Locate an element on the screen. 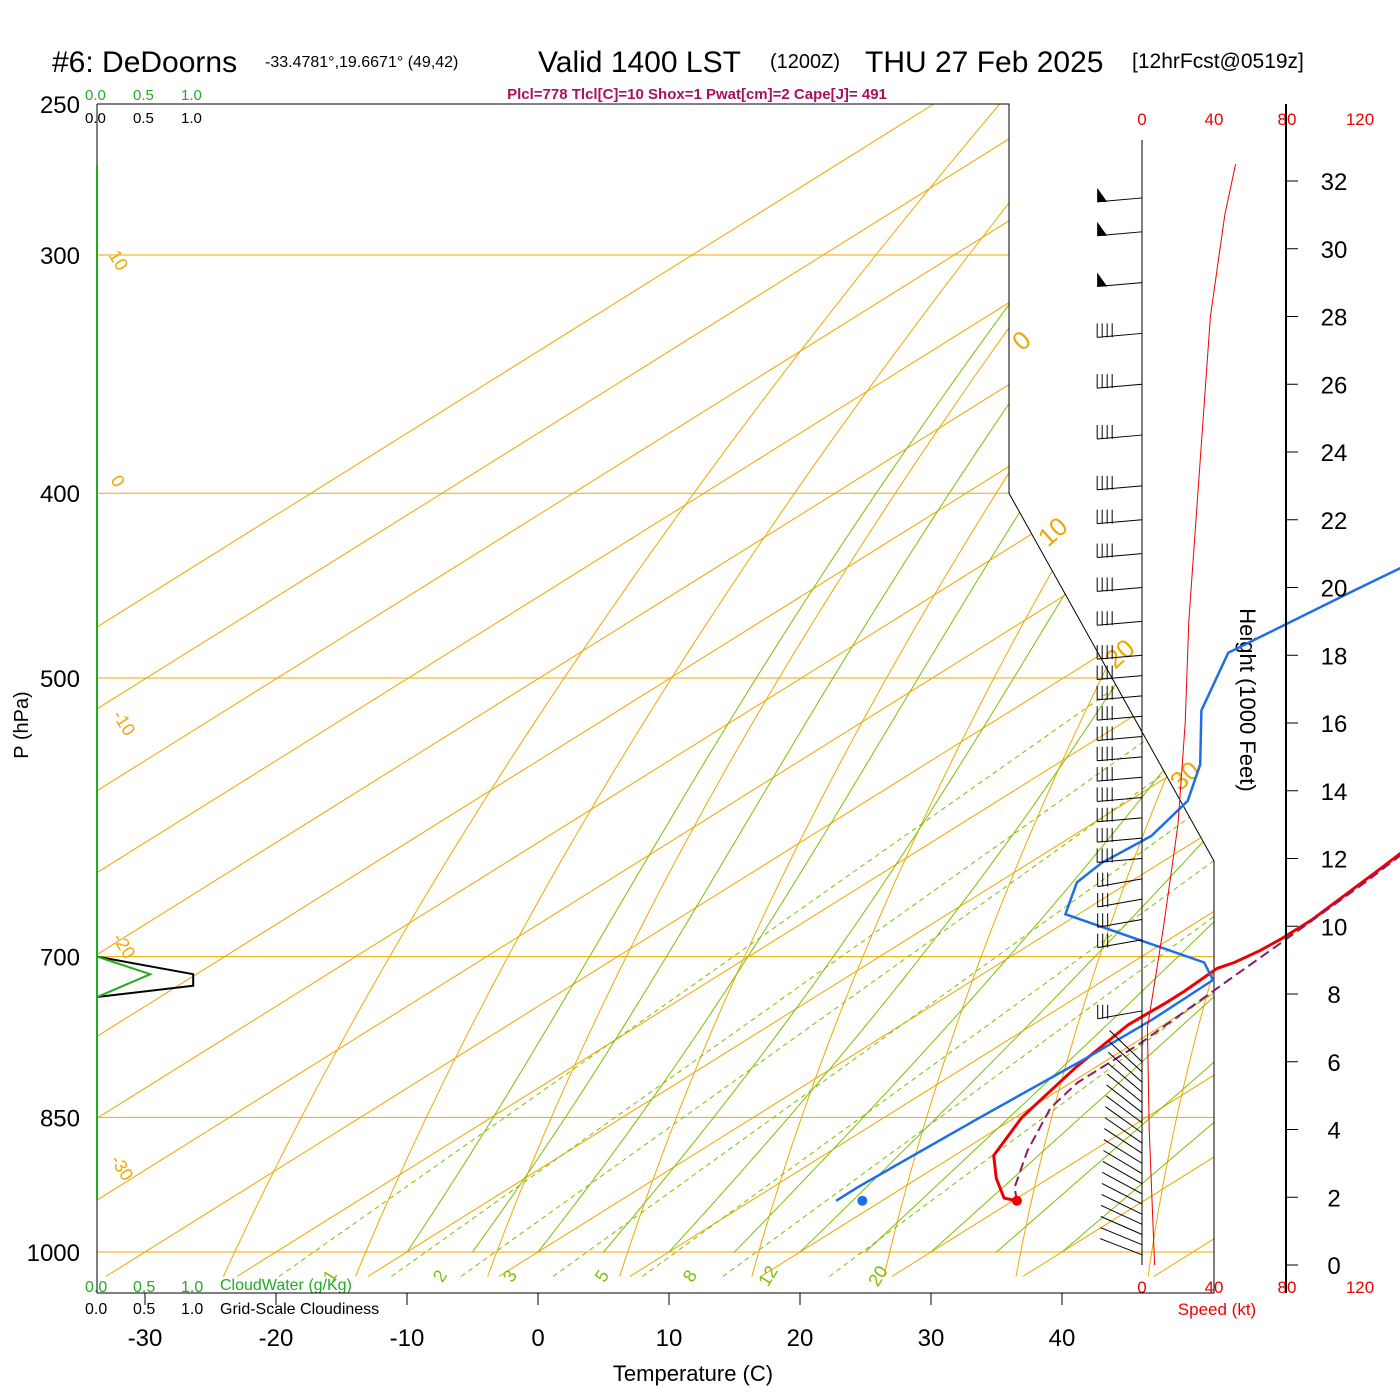 This screenshot has height=1400, width=1400. moist-adiabat is located at coordinates (1137, 678).